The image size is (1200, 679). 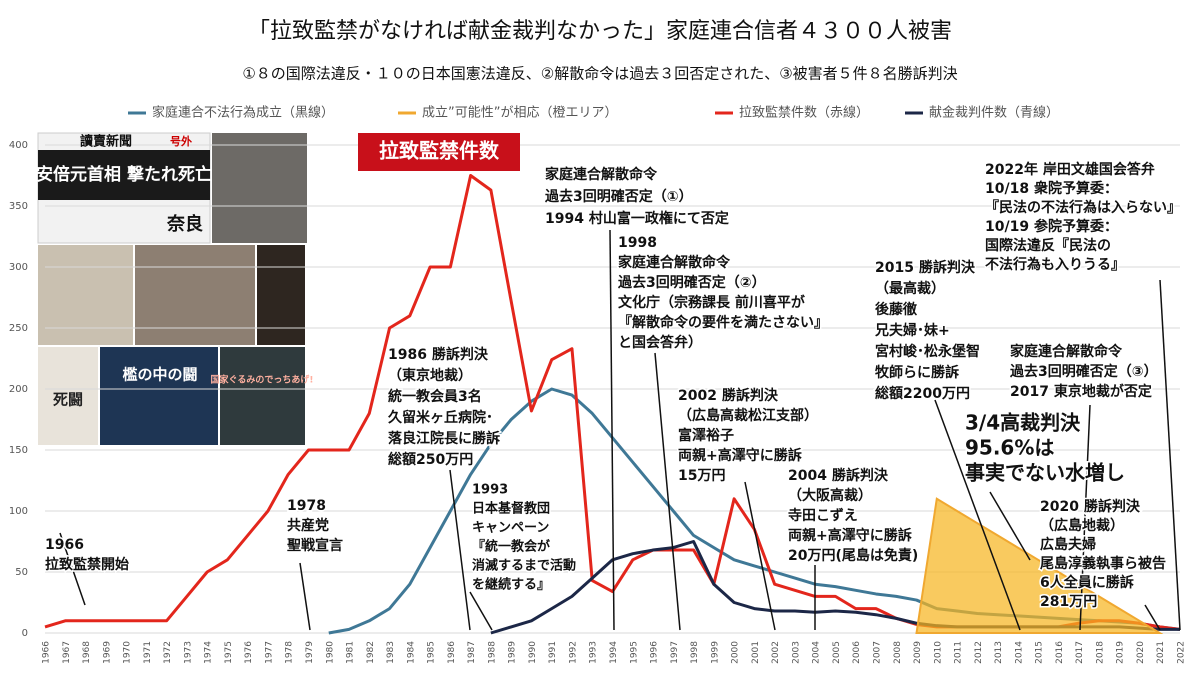 What do you see at coordinates (804, 113) in the screenshot?
I see `legend-label: 拉致監禁件数（赤線）` at bounding box center [804, 113].